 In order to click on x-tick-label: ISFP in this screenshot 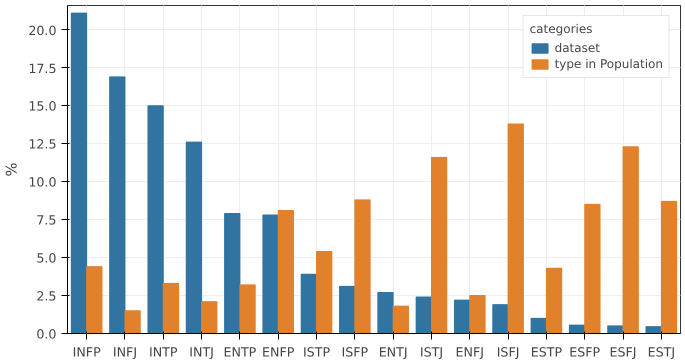, I will do `click(355, 352)`.